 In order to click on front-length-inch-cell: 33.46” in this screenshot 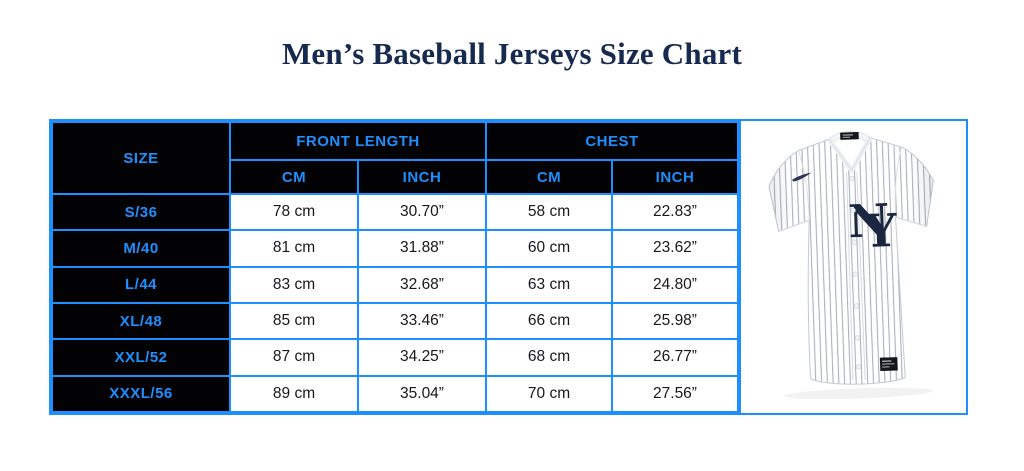, I will do `click(422, 321)`.